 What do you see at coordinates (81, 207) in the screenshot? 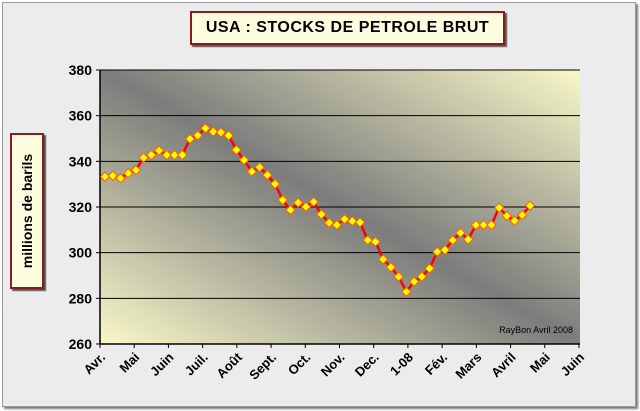
I see `y-tick-label: 320` at bounding box center [81, 207].